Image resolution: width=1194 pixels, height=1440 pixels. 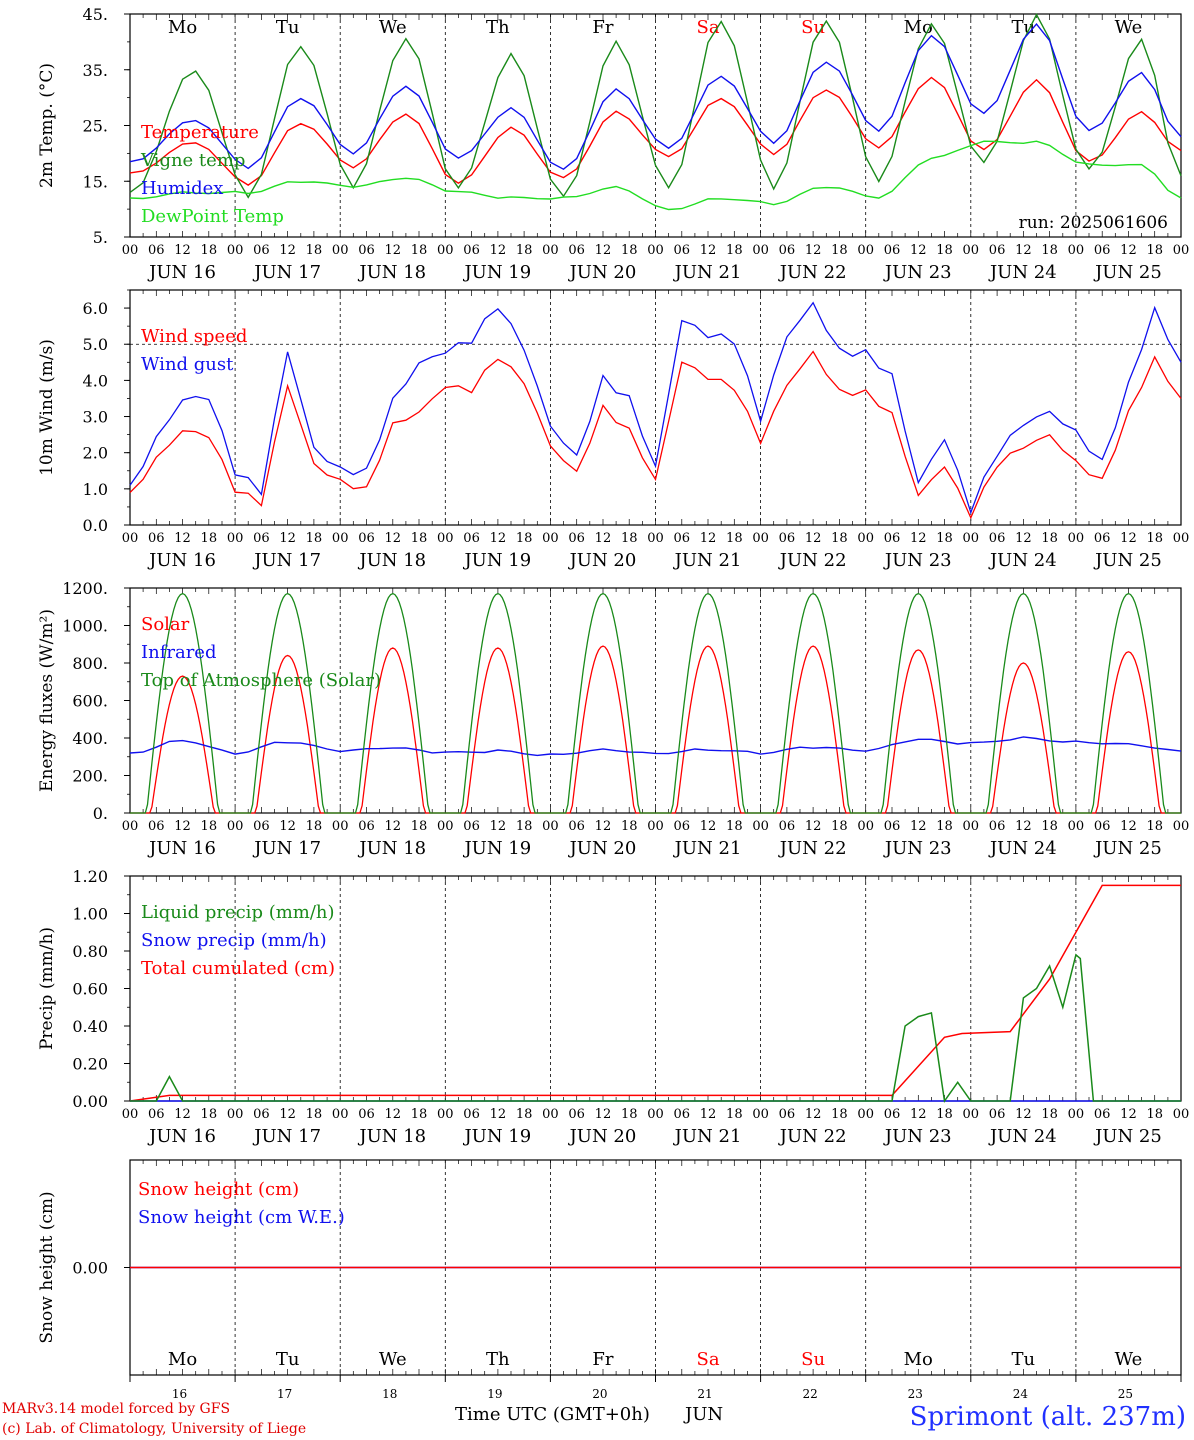 What do you see at coordinates (1024, 1359) in the screenshot?
I see `weekday-label-bottom: Tu` at bounding box center [1024, 1359].